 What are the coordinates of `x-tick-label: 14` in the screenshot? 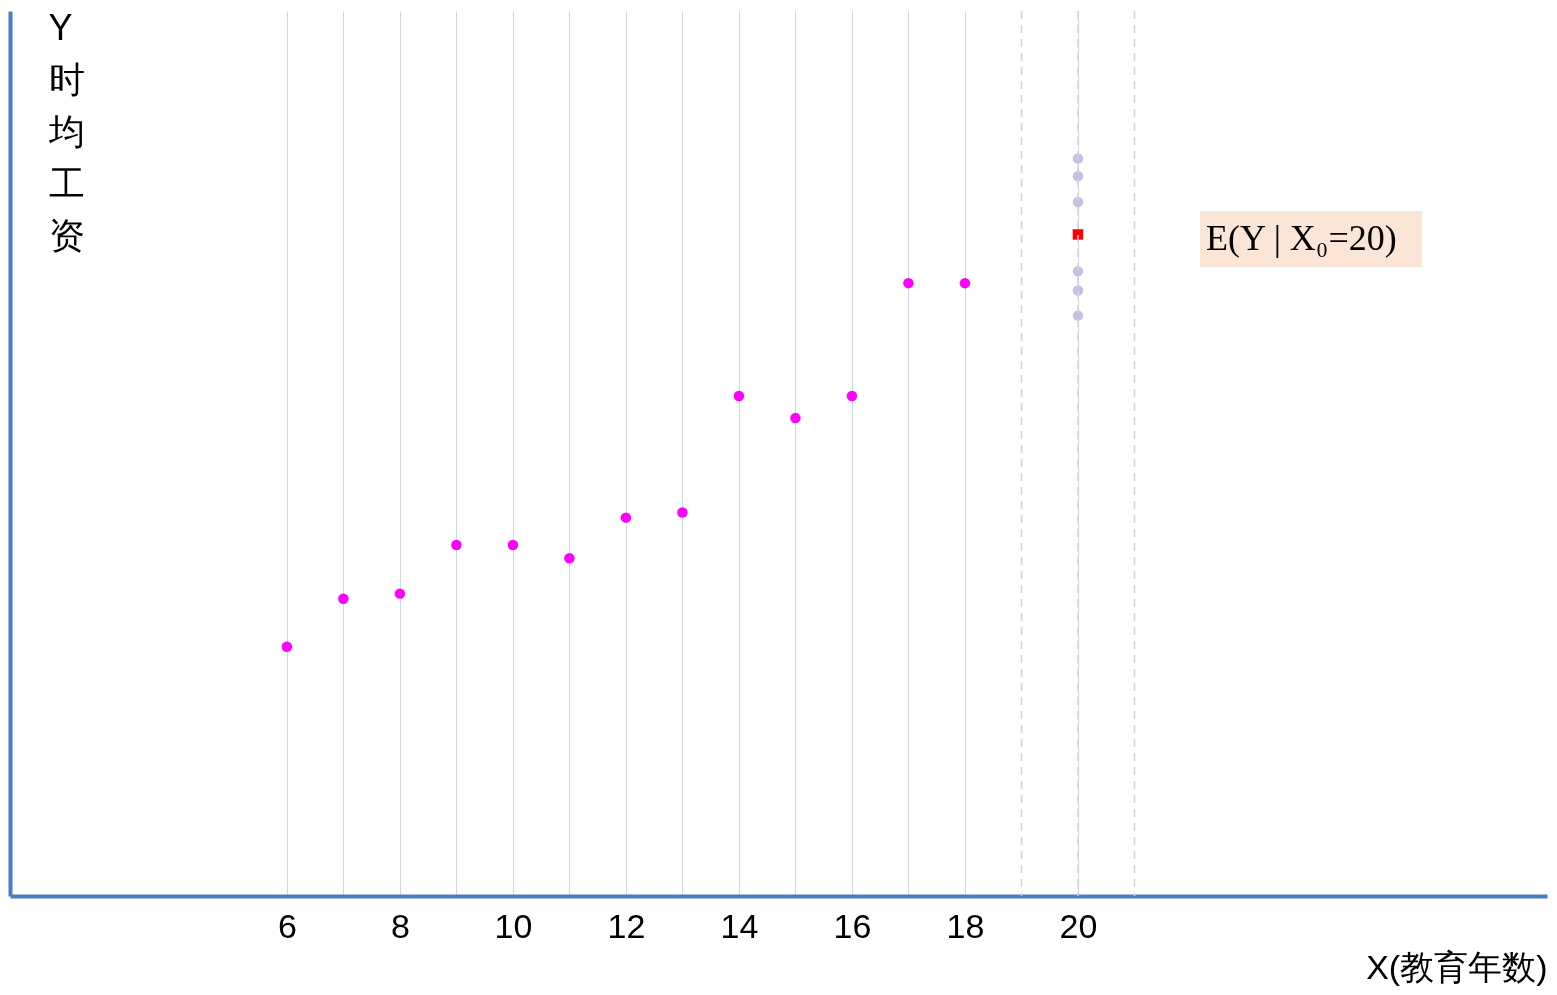 It's located at (739, 925).